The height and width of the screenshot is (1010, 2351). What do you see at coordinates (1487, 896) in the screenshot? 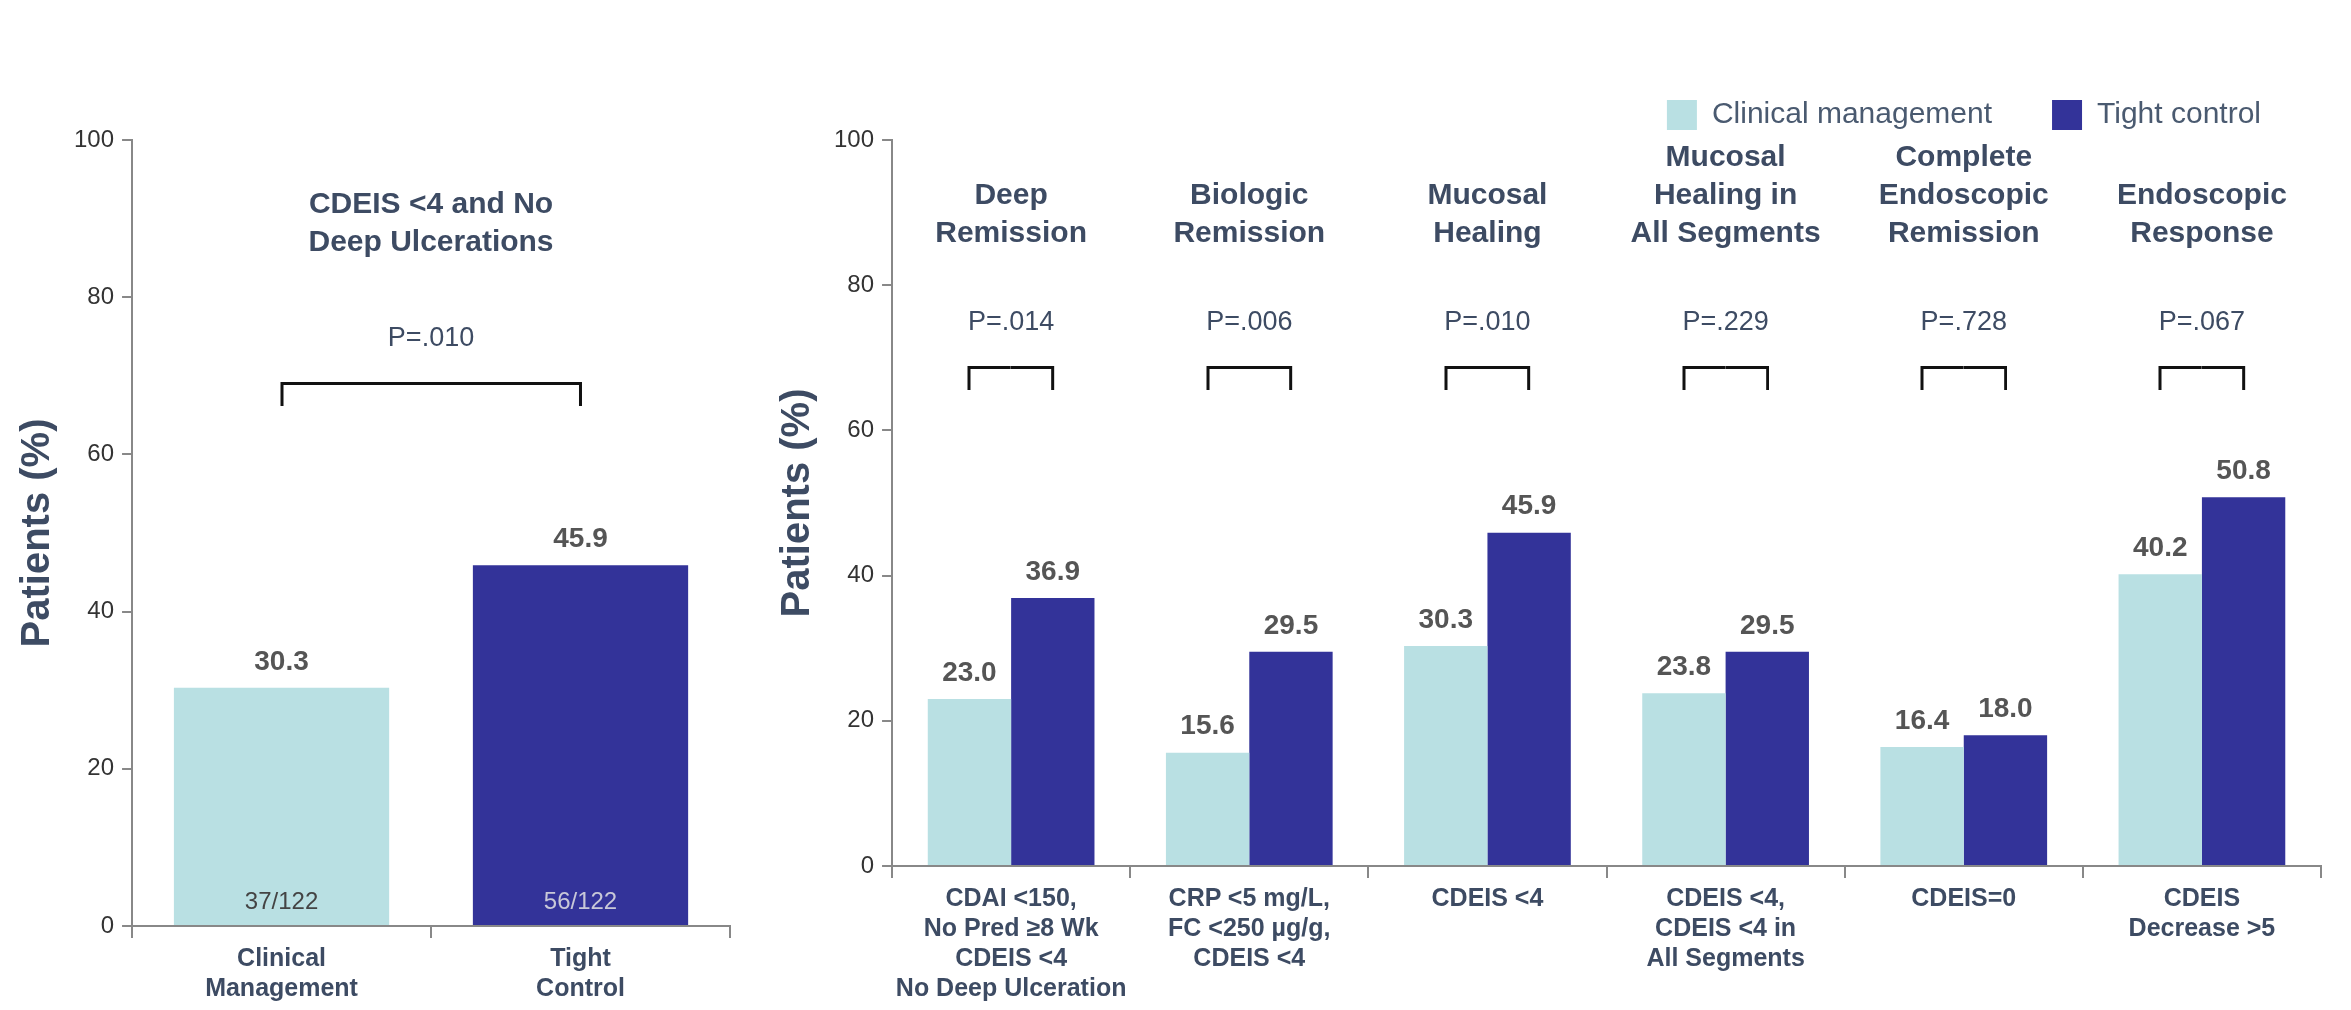
I see `x-tick-label: CDEIS <4` at bounding box center [1487, 896].